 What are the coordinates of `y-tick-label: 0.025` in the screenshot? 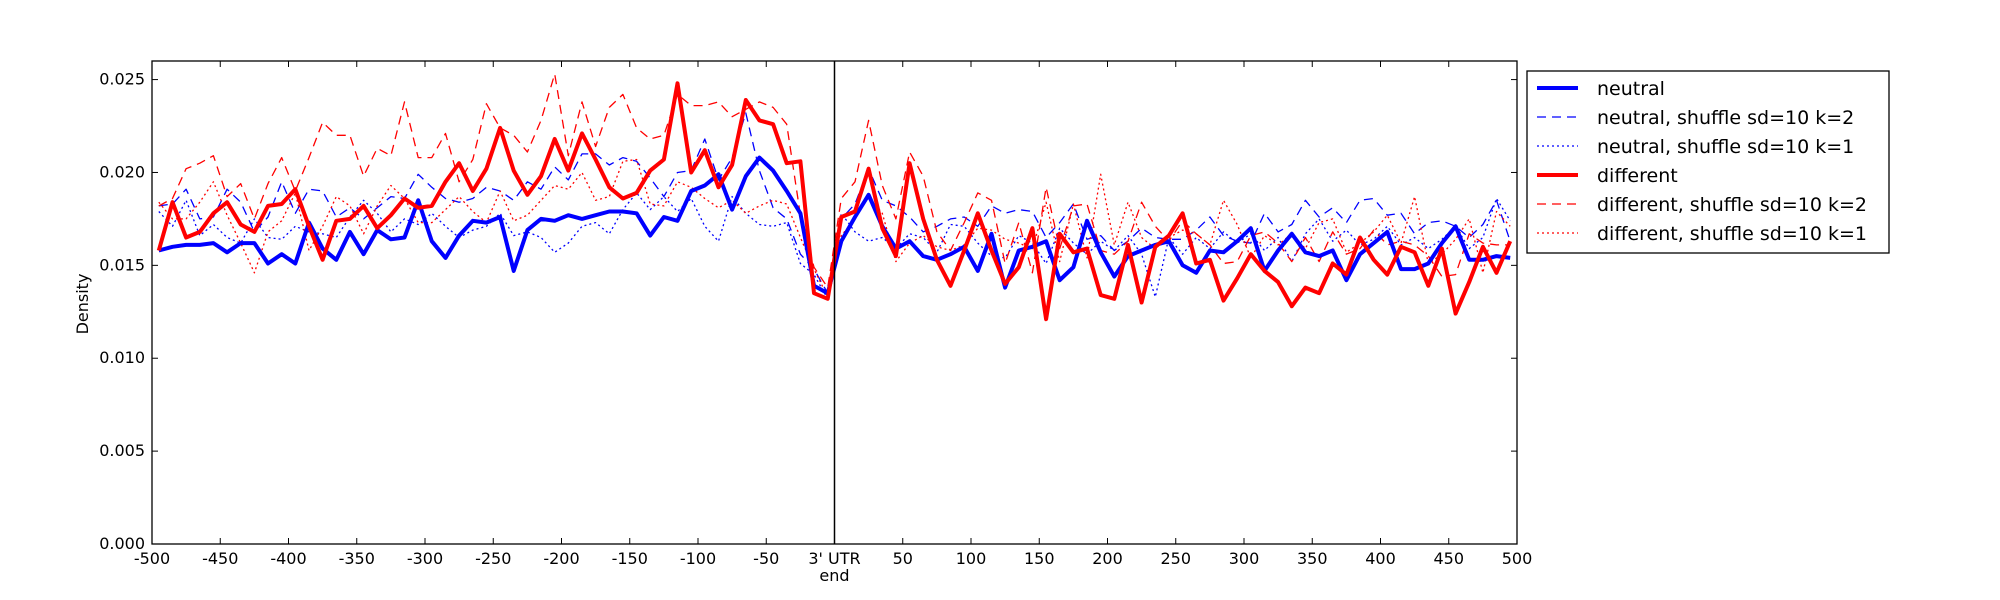 It's located at (122, 79).